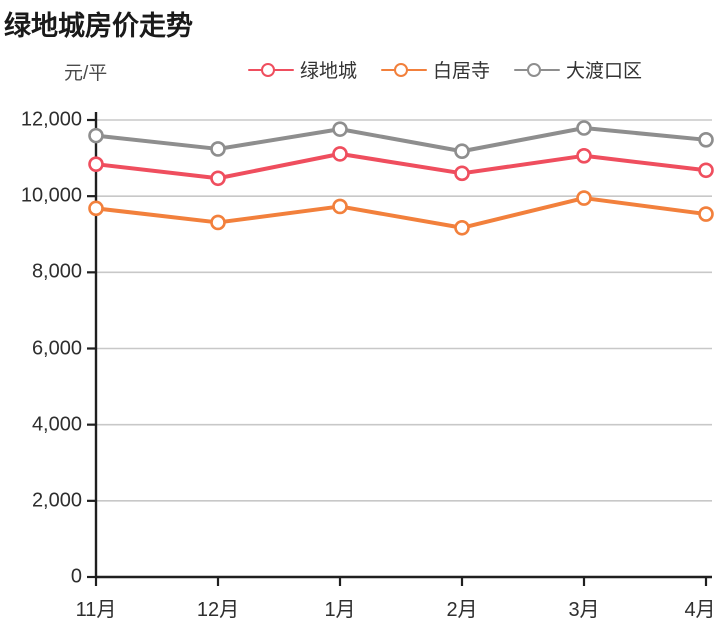 Image resolution: width=718 pixels, height=640 pixels. I want to click on legend-label-2: 大渡口区, so click(604, 71).